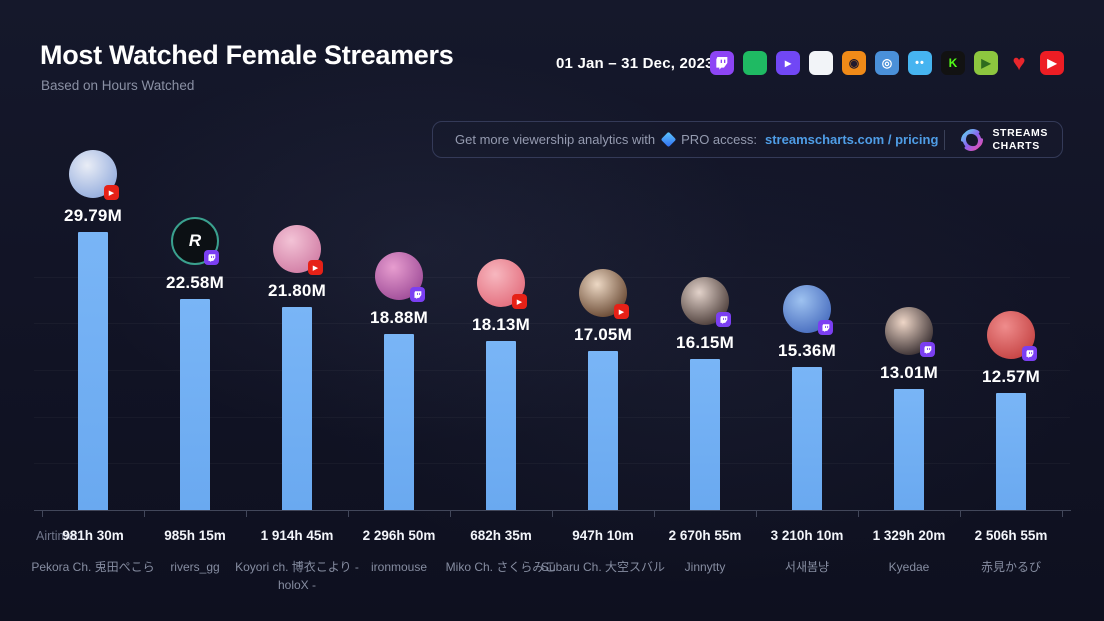 This screenshot has width=1104, height=621. What do you see at coordinates (552, 510) in the screenshot?
I see `axis-line` at bounding box center [552, 510].